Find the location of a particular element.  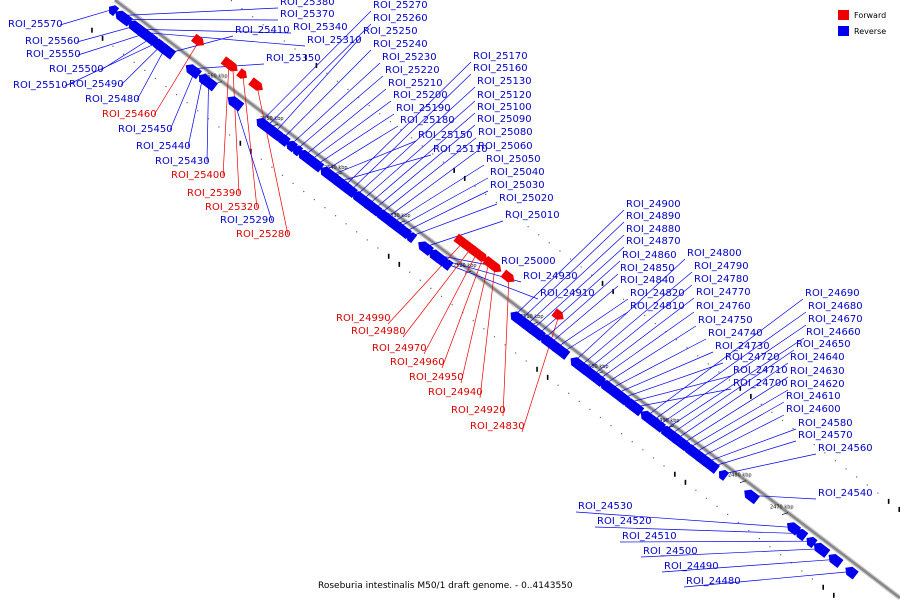

gene-label: ROI_24480 is located at coordinates (713, 581).